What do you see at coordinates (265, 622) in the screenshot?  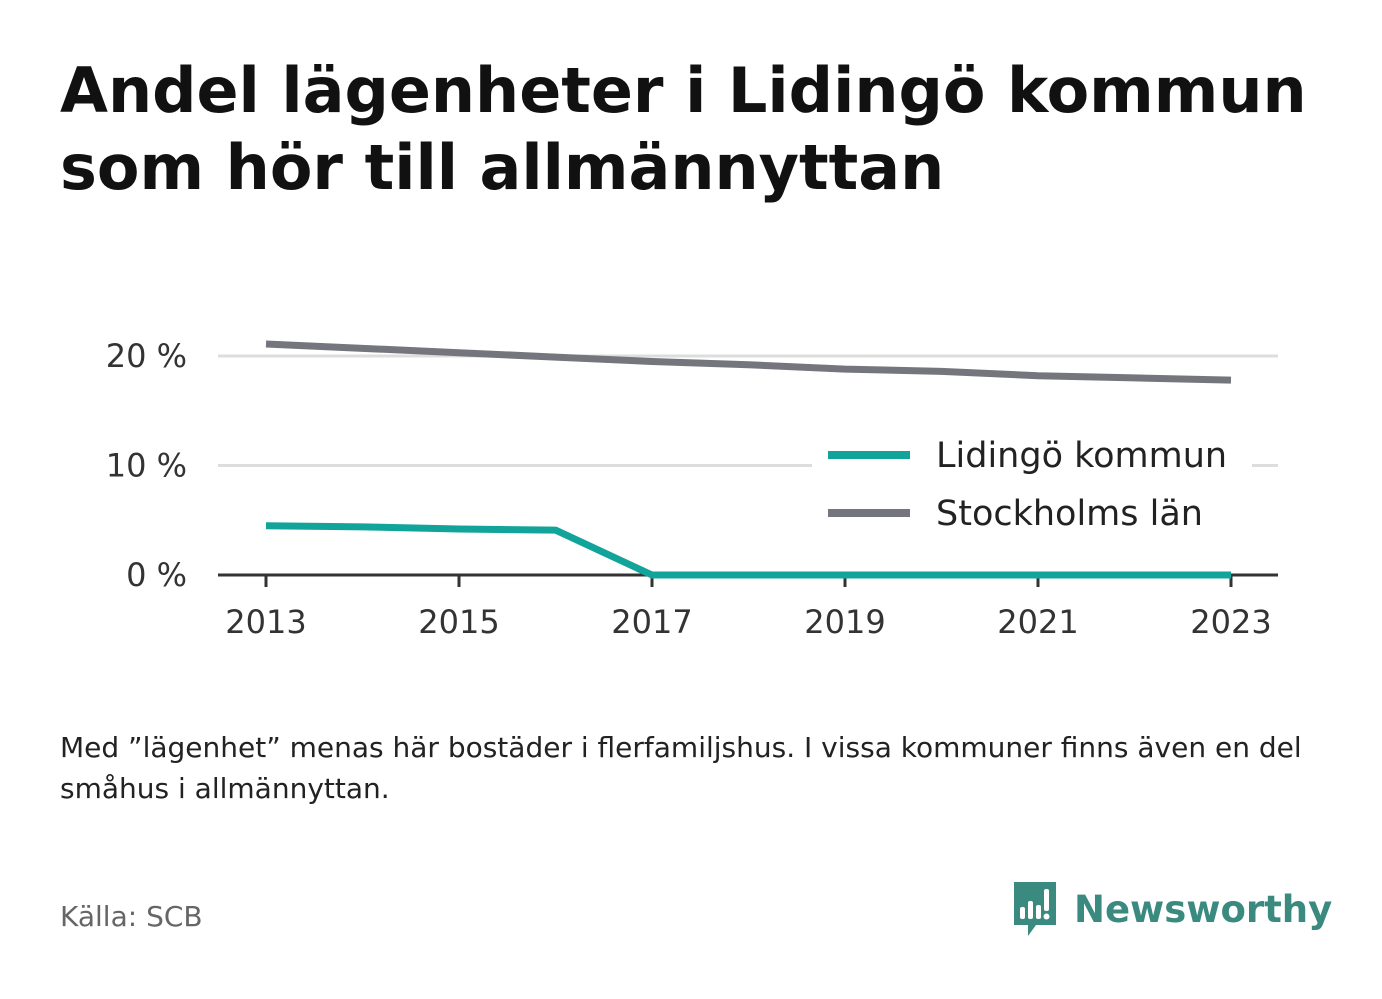 I see `x-tick-label-2013: 2013` at bounding box center [265, 622].